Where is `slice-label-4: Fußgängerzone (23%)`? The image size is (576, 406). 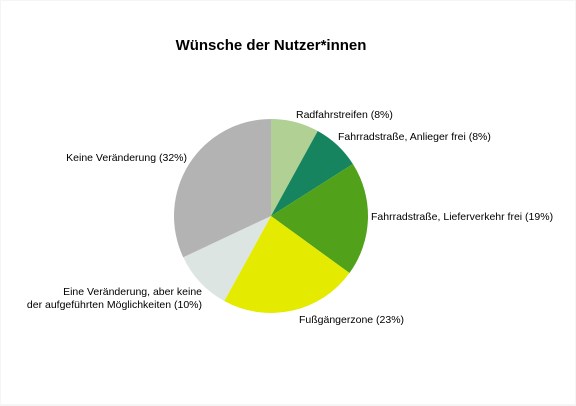 slice-label-4: Fußgängerzone (23%) is located at coordinates (351, 320).